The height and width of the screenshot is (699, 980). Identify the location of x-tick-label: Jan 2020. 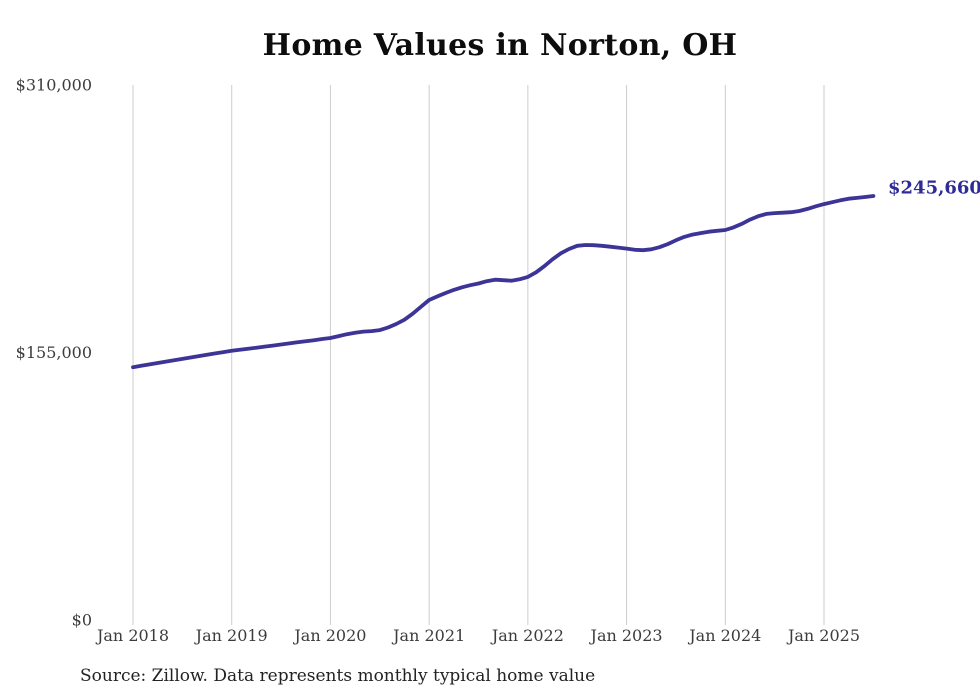
(329, 635).